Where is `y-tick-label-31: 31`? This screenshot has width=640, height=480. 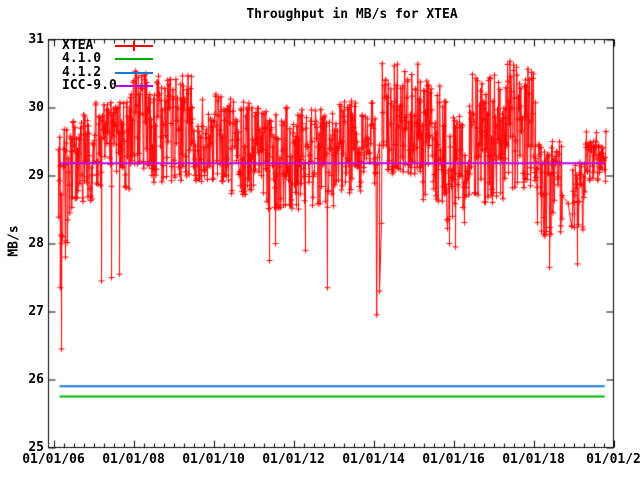
y-tick-label-31: 31 is located at coordinates (36, 39).